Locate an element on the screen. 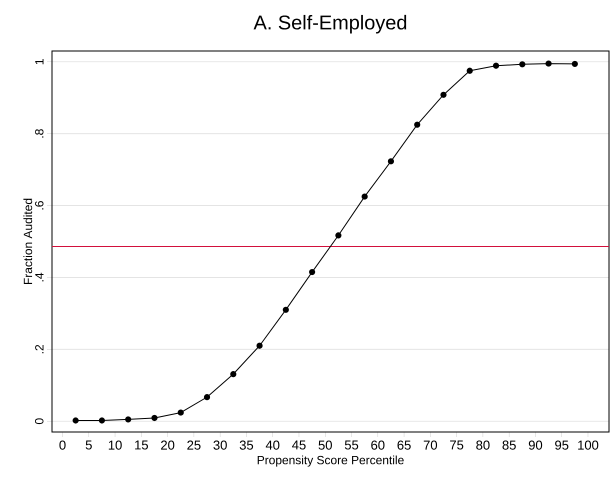 The height and width of the screenshot is (481, 614). y-tick-label: .4 is located at coordinates (39, 277).